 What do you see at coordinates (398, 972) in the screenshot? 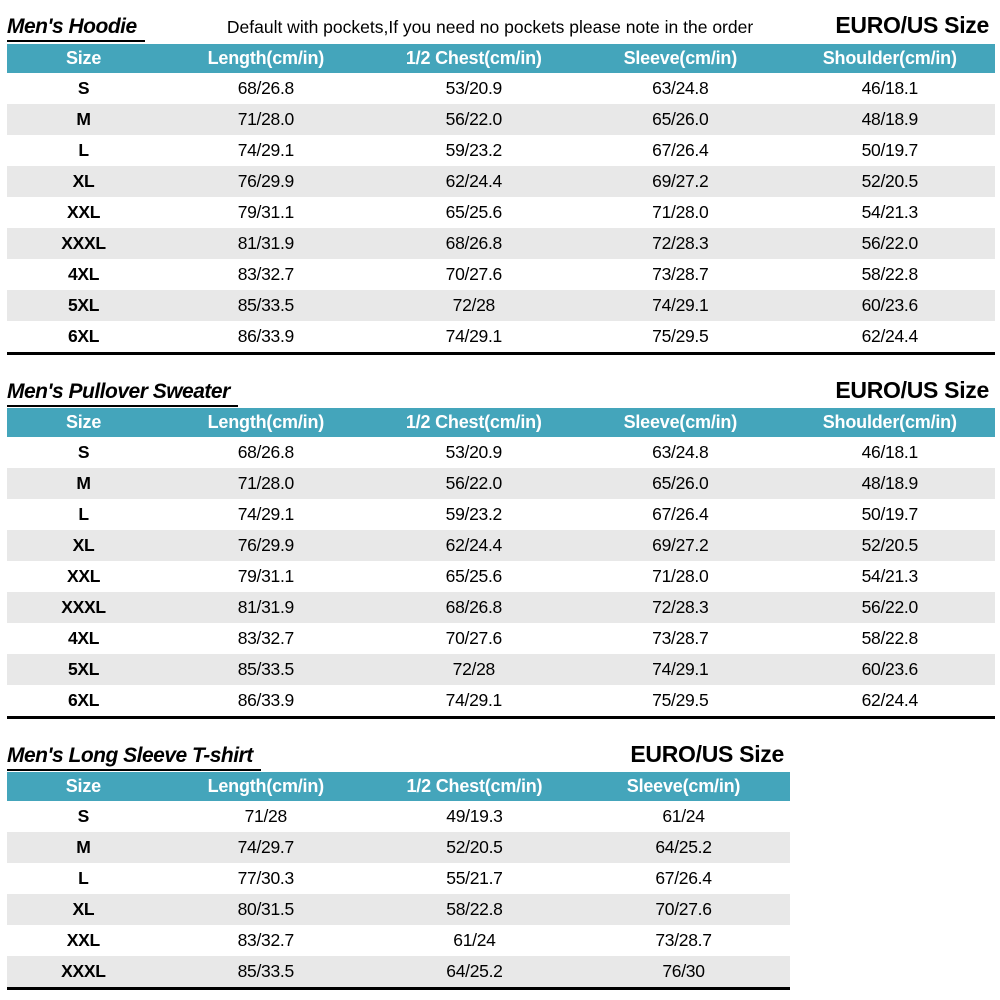
I see `table-row: XXXL 85/33.5 64/25.2 76/30` at bounding box center [398, 972].